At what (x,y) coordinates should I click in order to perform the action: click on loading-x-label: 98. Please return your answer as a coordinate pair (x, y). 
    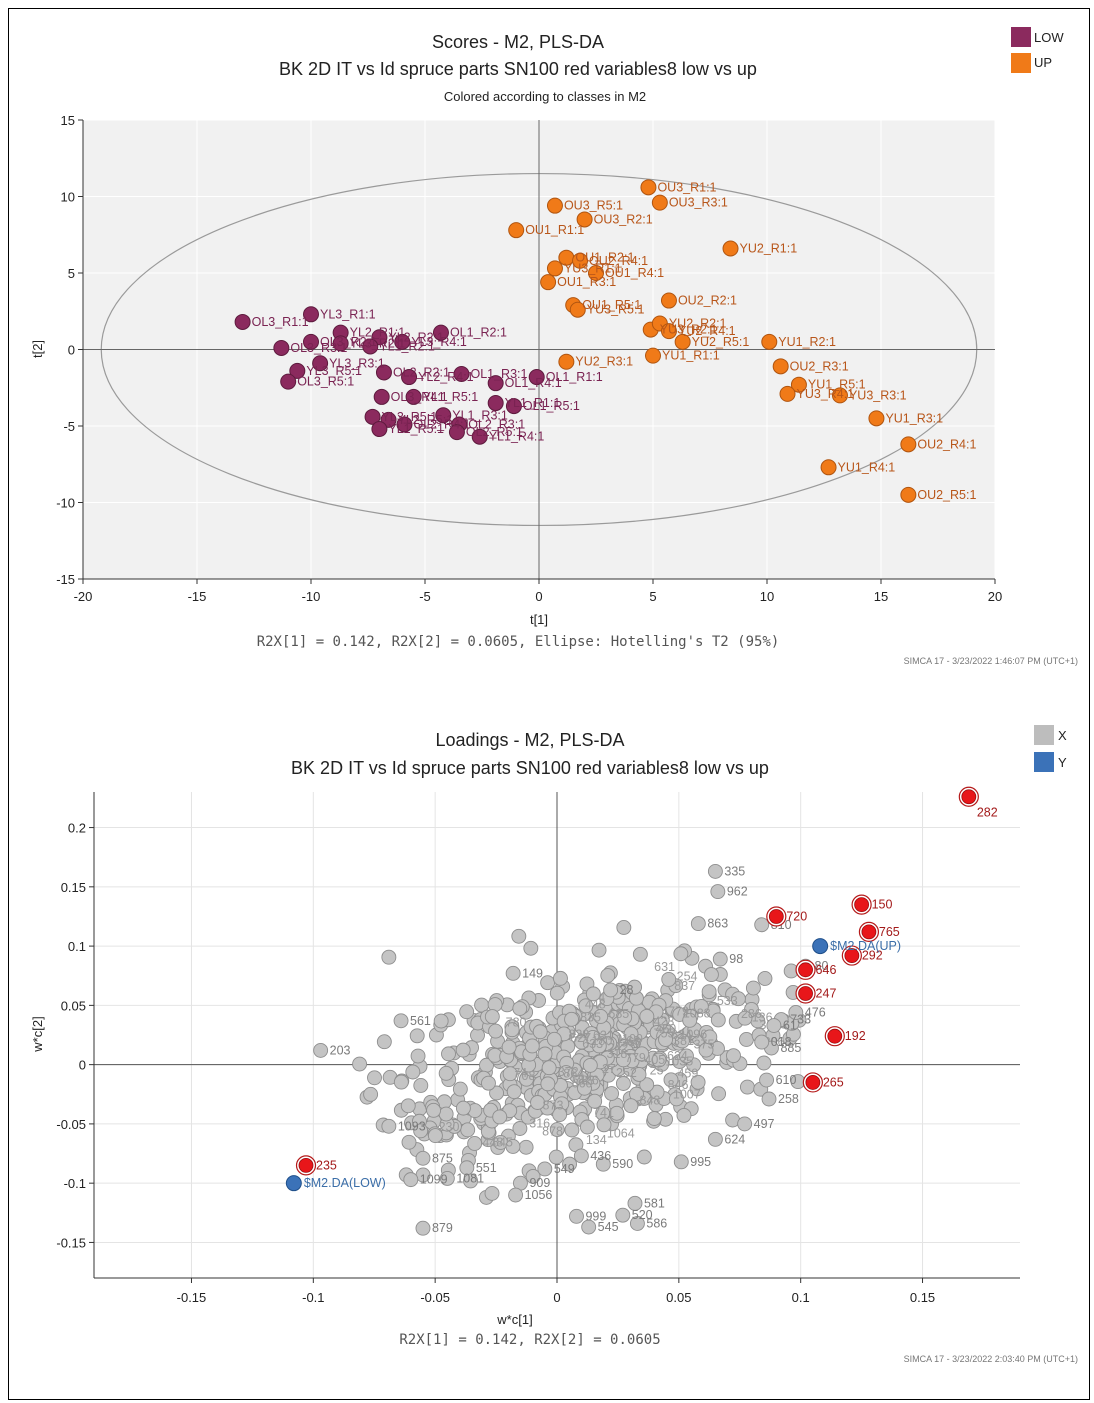
    Looking at the image, I should click on (736, 959).